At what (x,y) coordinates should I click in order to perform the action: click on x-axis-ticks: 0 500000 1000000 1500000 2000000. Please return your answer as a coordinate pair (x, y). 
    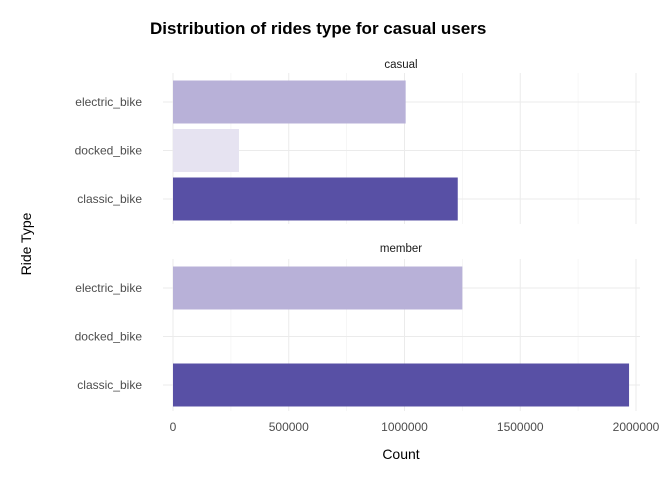
    Looking at the image, I should click on (415, 427).